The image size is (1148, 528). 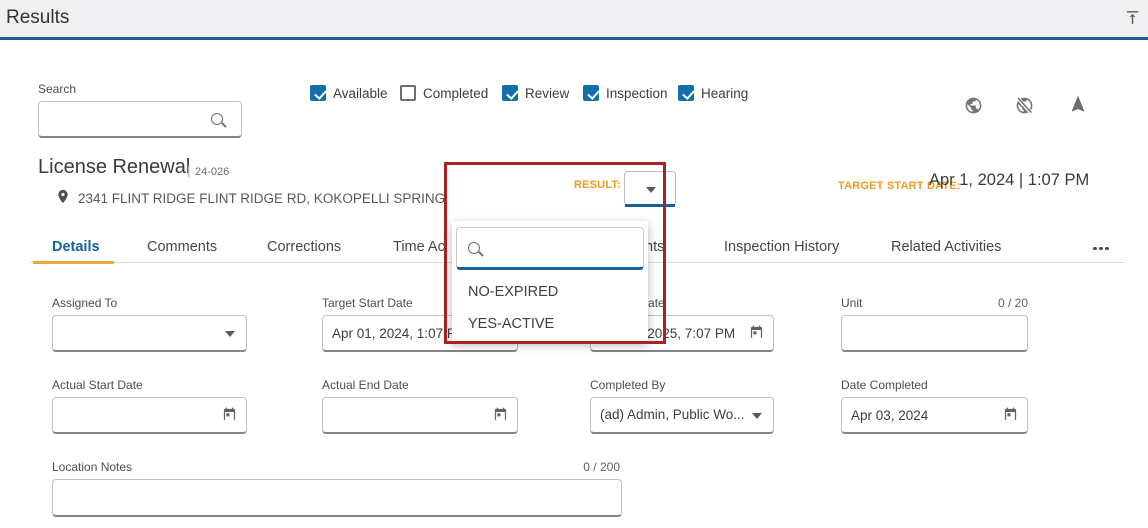 What do you see at coordinates (1078, 104) in the screenshot?
I see `navigation-icon` at bounding box center [1078, 104].